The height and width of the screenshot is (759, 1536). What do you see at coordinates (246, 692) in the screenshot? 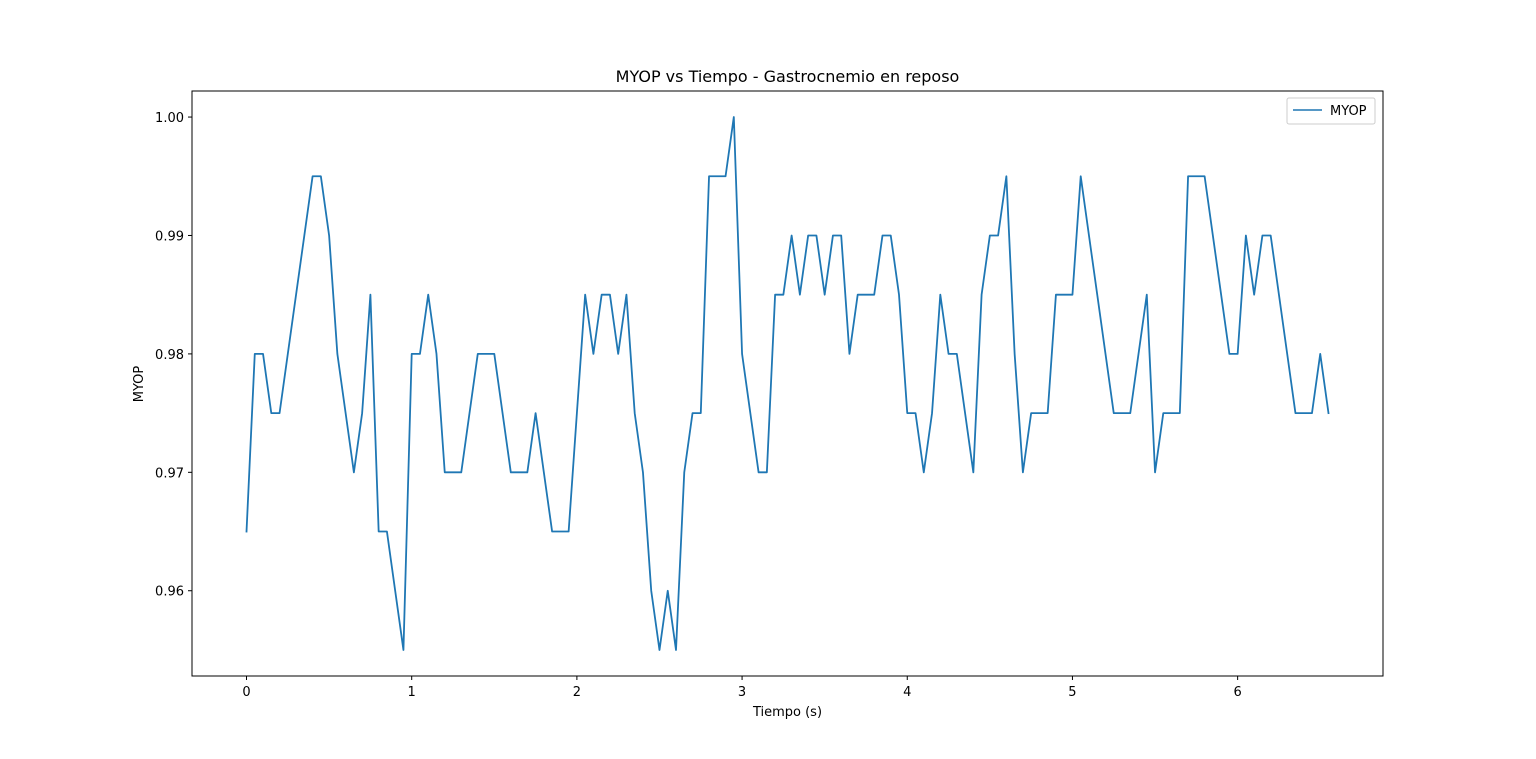
I see `x-tick-label: 0` at bounding box center [246, 692].